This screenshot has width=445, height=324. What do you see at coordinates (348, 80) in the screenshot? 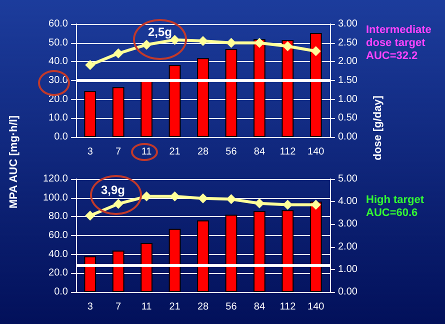
I see `y2-tick-label: 1.50` at bounding box center [348, 80].